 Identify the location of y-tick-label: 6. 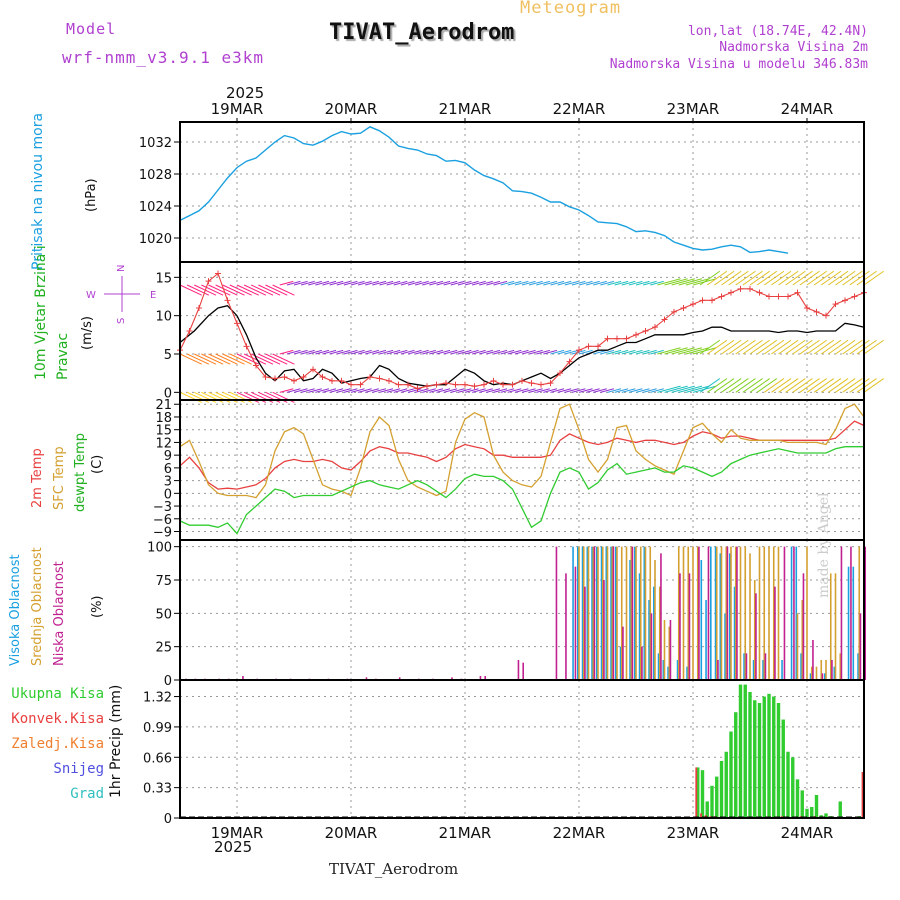
(168, 469).